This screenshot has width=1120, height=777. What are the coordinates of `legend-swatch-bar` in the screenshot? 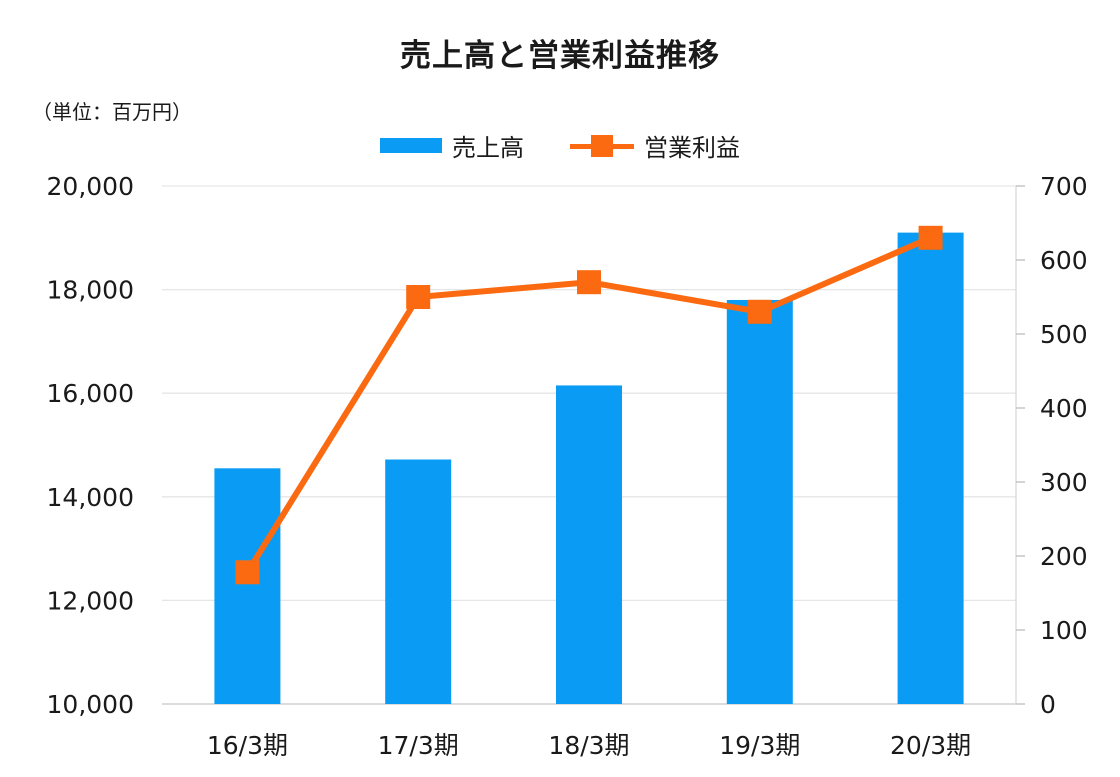 It's located at (411, 145).